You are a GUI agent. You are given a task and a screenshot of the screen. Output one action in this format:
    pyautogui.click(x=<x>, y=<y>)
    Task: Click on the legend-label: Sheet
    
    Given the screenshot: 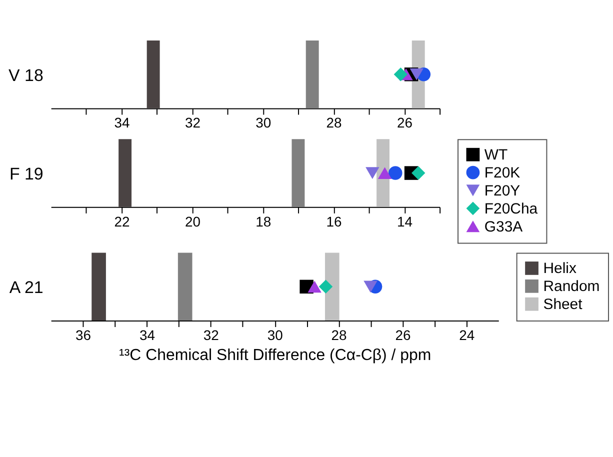 What is the action you would take?
    pyautogui.click(x=563, y=305)
    